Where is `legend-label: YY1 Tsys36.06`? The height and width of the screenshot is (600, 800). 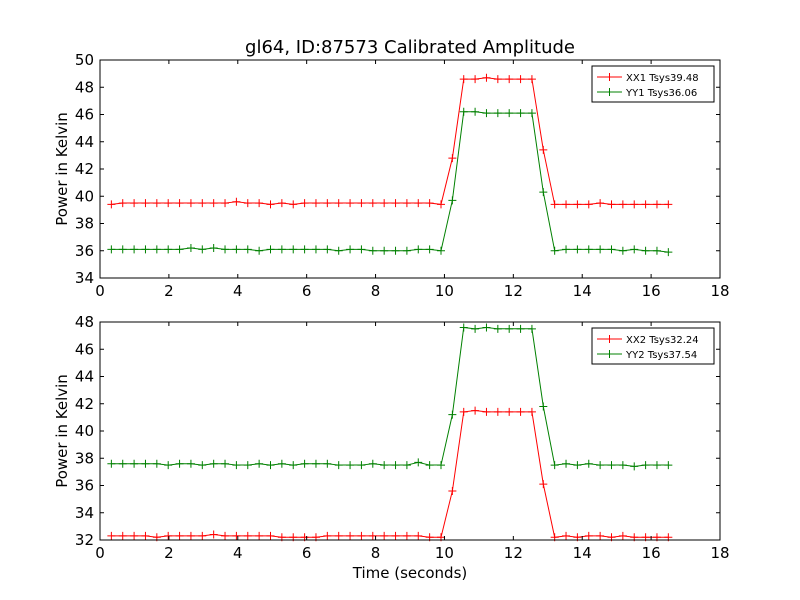 legend-label: YY1 Tsys36.06 is located at coordinates (661, 93).